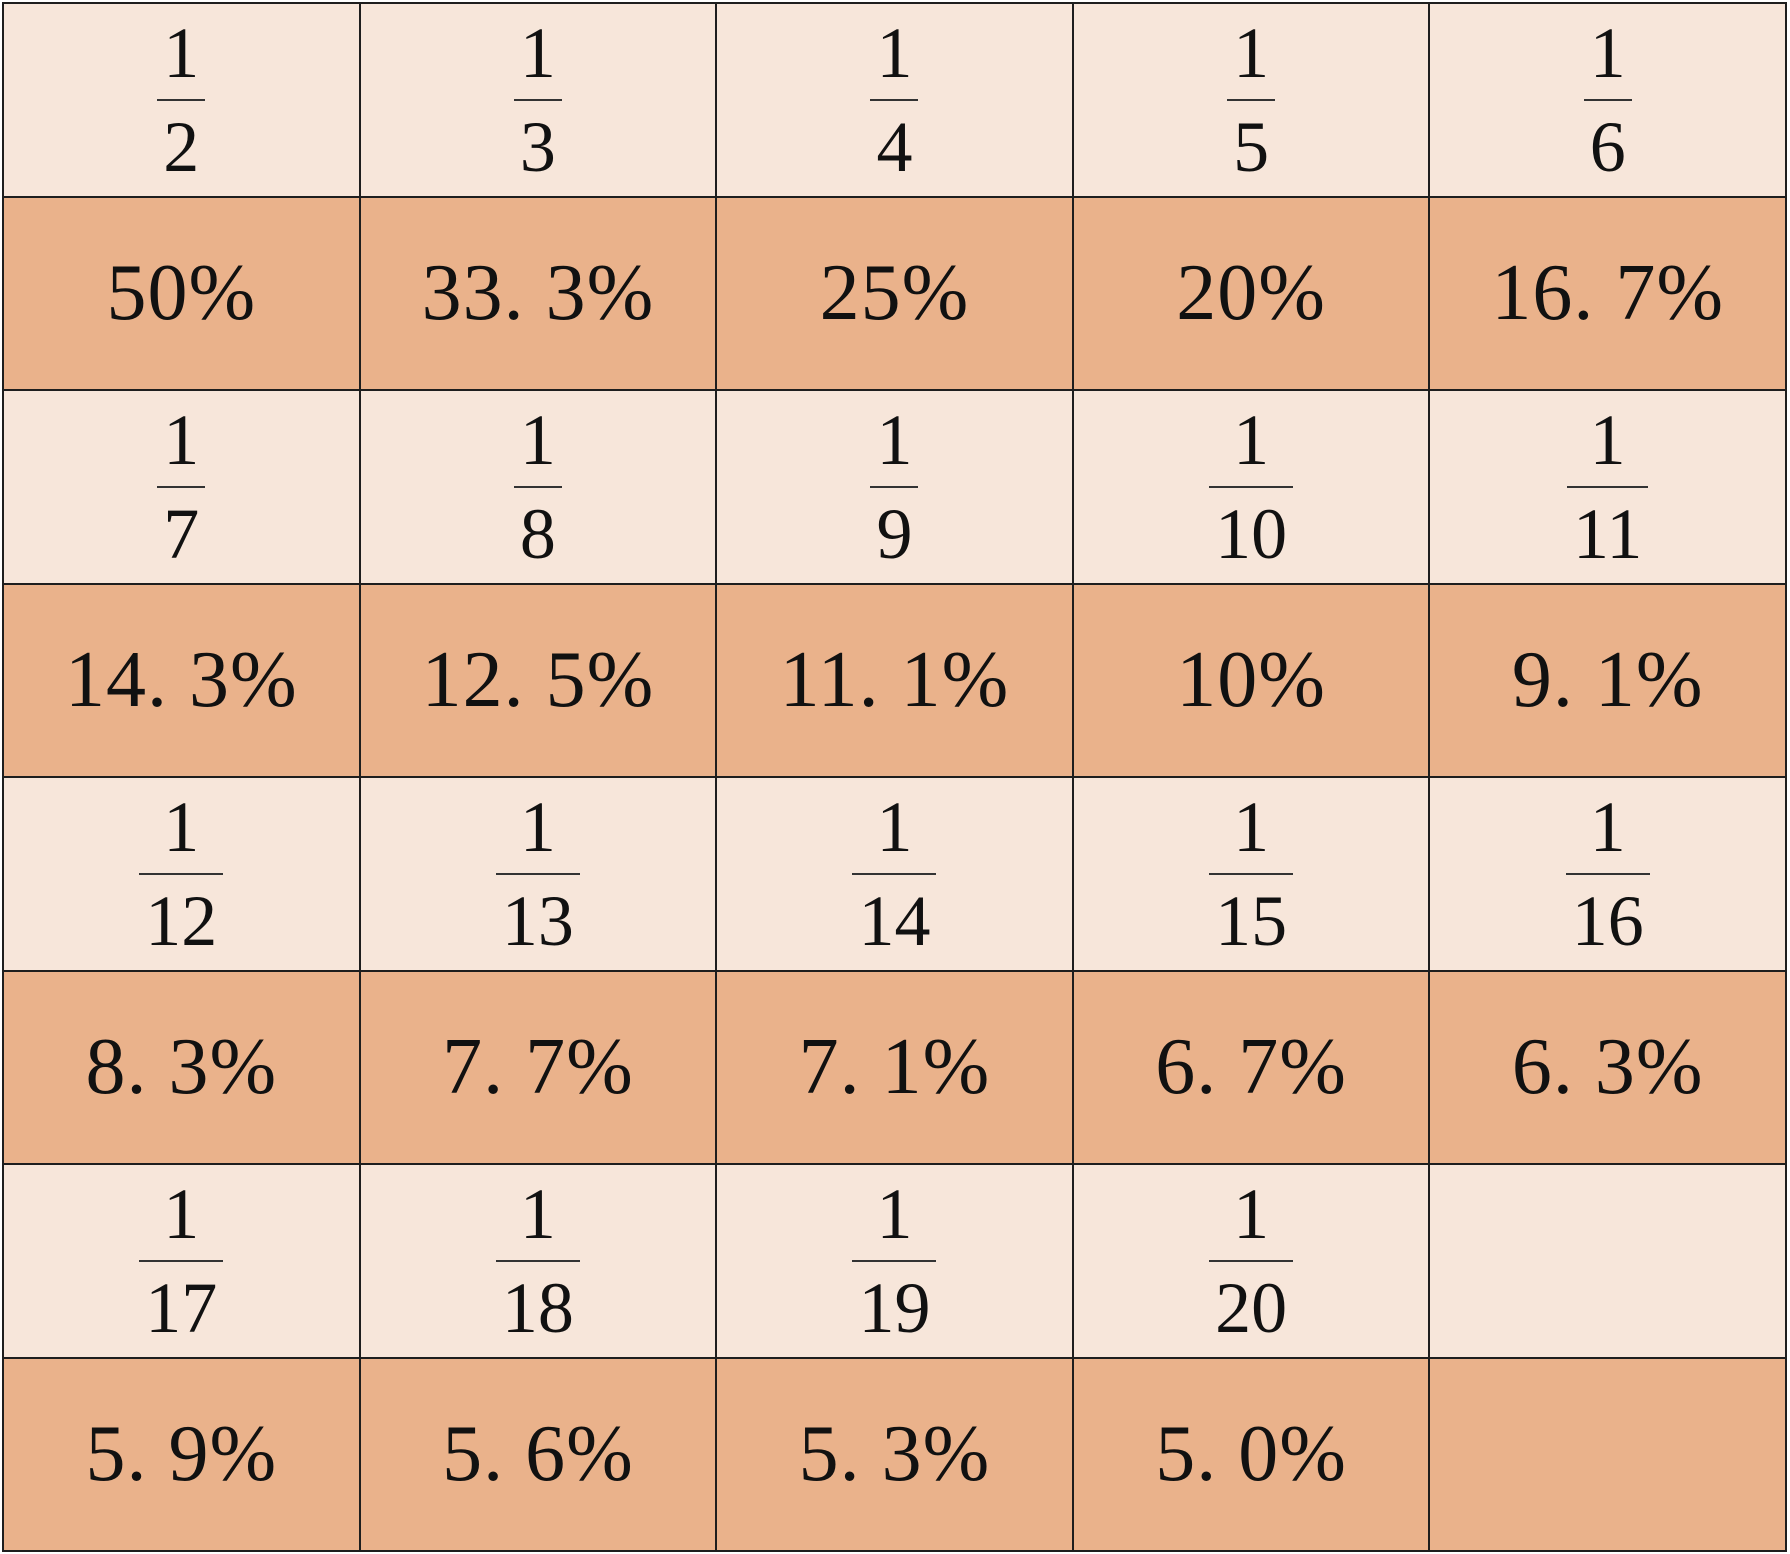  What do you see at coordinates (894, 920) in the screenshot?
I see `denominator: 14` at bounding box center [894, 920].